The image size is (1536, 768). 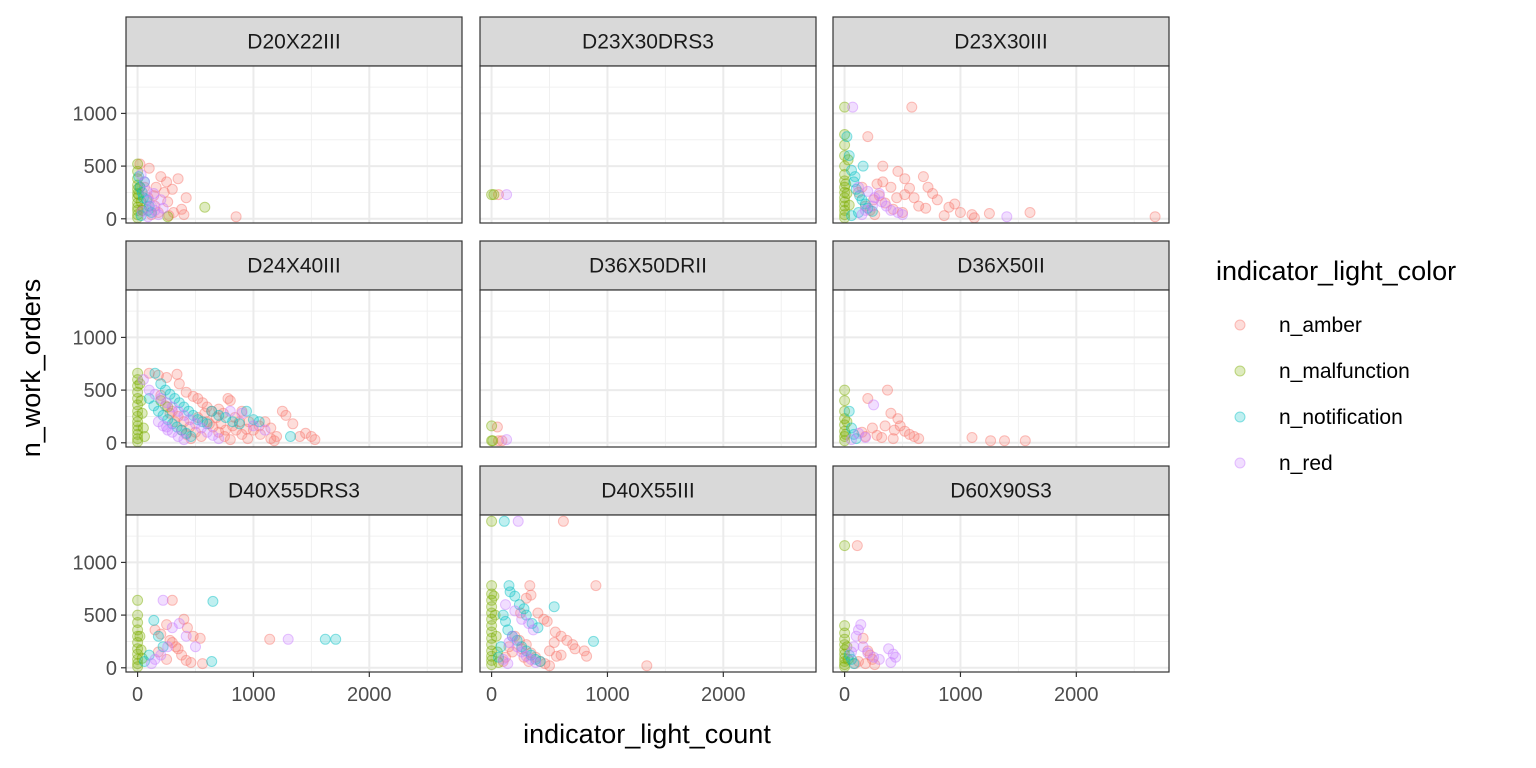 I want to click on panel-border, so click(x=648, y=593).